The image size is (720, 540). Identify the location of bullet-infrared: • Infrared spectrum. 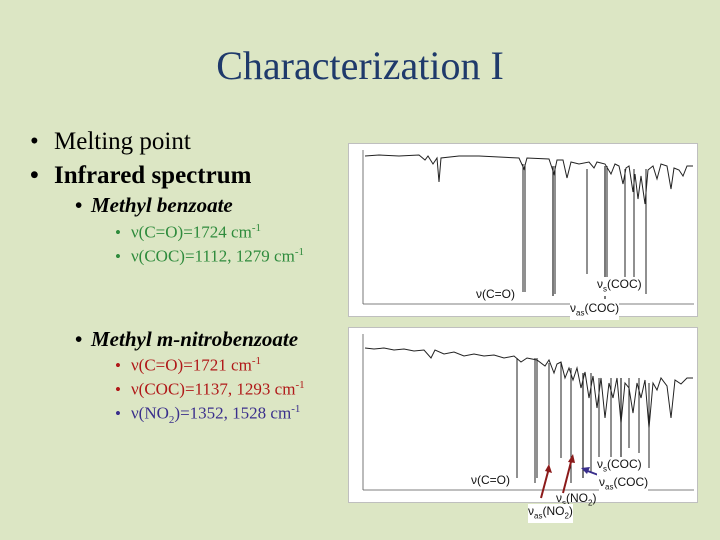
(141, 175).